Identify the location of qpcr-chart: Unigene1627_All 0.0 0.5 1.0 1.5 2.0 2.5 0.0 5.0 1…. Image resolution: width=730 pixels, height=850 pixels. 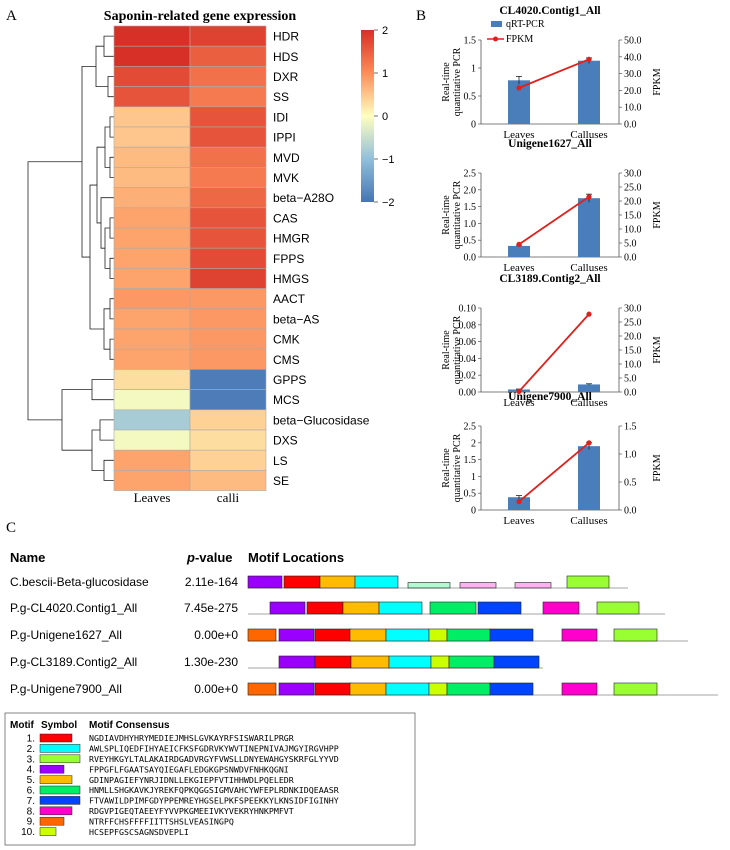
(552, 206).